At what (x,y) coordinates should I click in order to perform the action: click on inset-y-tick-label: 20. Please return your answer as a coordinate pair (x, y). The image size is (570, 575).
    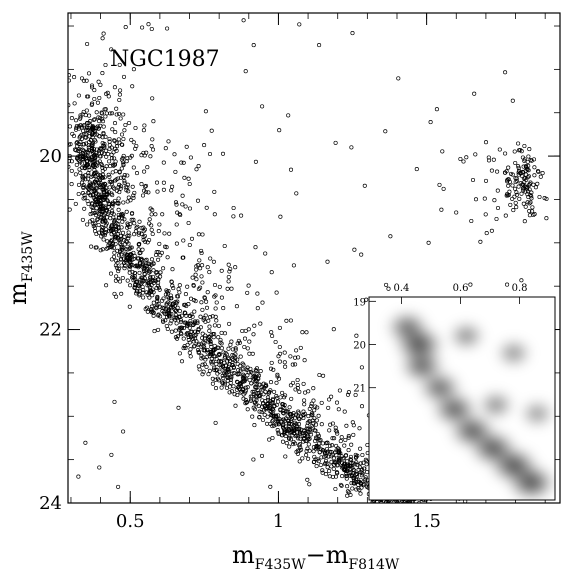
    Looking at the image, I should click on (359, 346).